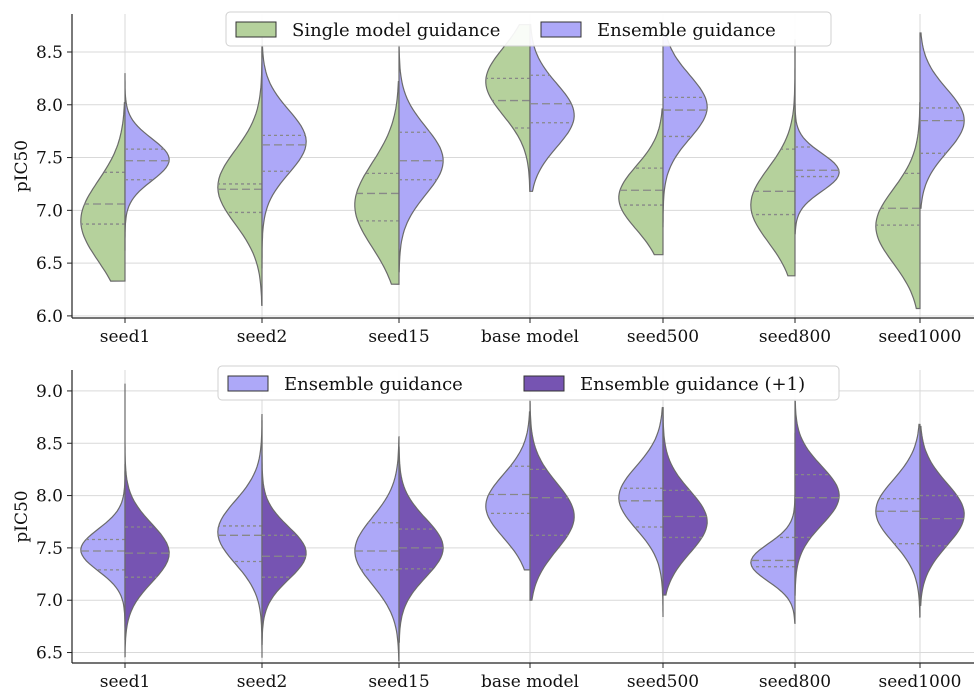  What do you see at coordinates (49, 317) in the screenshot?
I see `y-tick-label: 6.0` at bounding box center [49, 317].